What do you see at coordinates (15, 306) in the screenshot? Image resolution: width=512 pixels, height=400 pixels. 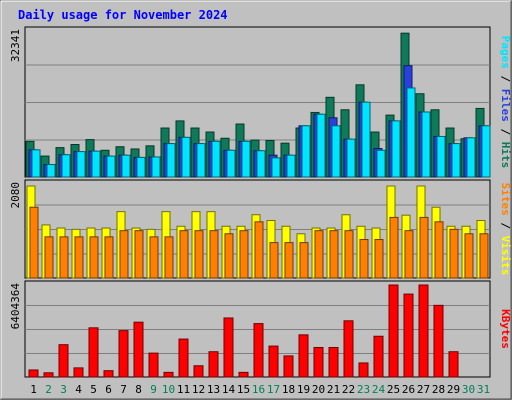 I see `panel-max-label: 6404364` at bounding box center [15, 306].